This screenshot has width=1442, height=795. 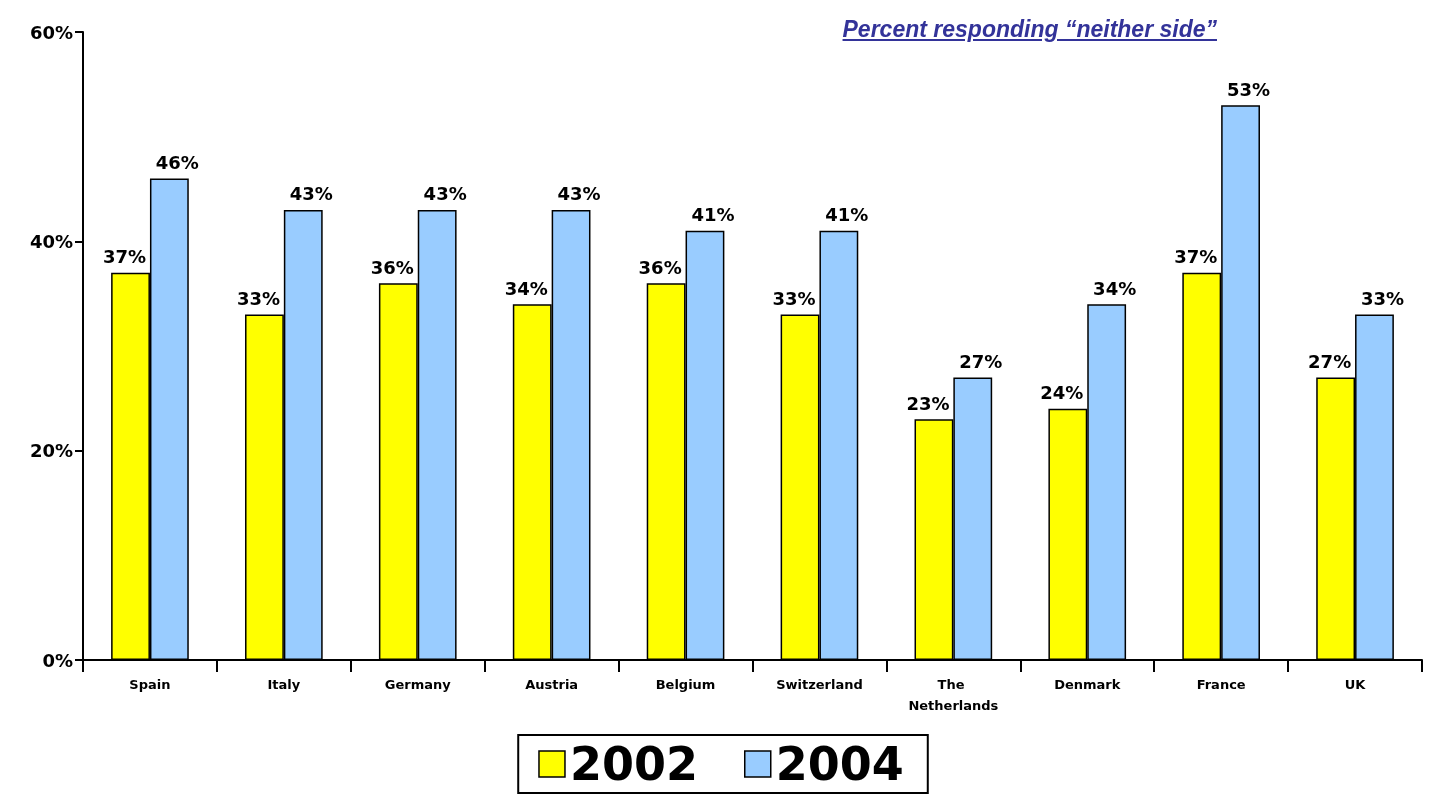 What do you see at coordinates (928, 403) in the screenshot?
I see `data-label: 23%` at bounding box center [928, 403].